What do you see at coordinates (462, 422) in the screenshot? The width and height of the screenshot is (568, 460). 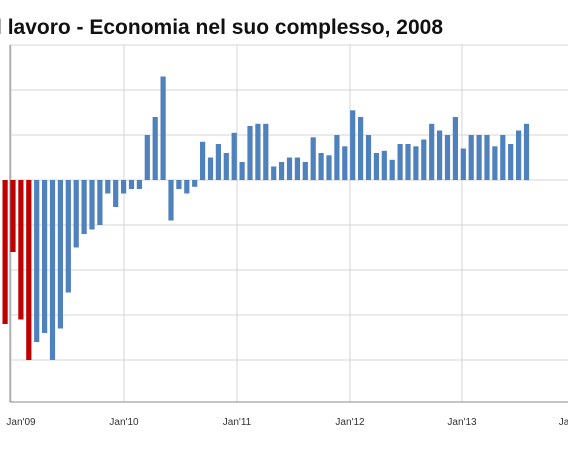 I see `x-tick-label: Jan'13` at bounding box center [462, 422].